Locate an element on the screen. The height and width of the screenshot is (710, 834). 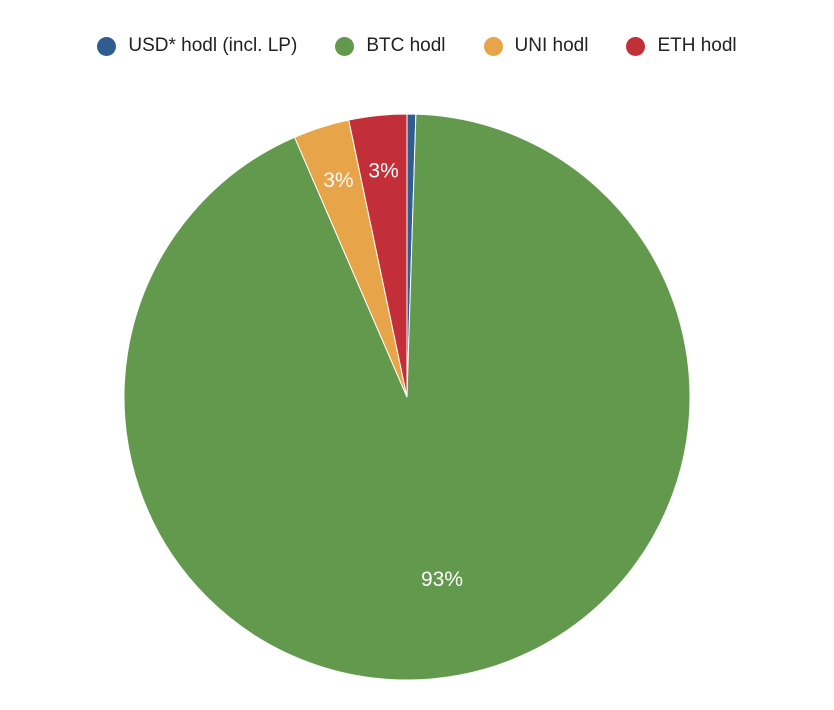
legend-item: USD* hodl (incl. LP) is located at coordinates (197, 46).